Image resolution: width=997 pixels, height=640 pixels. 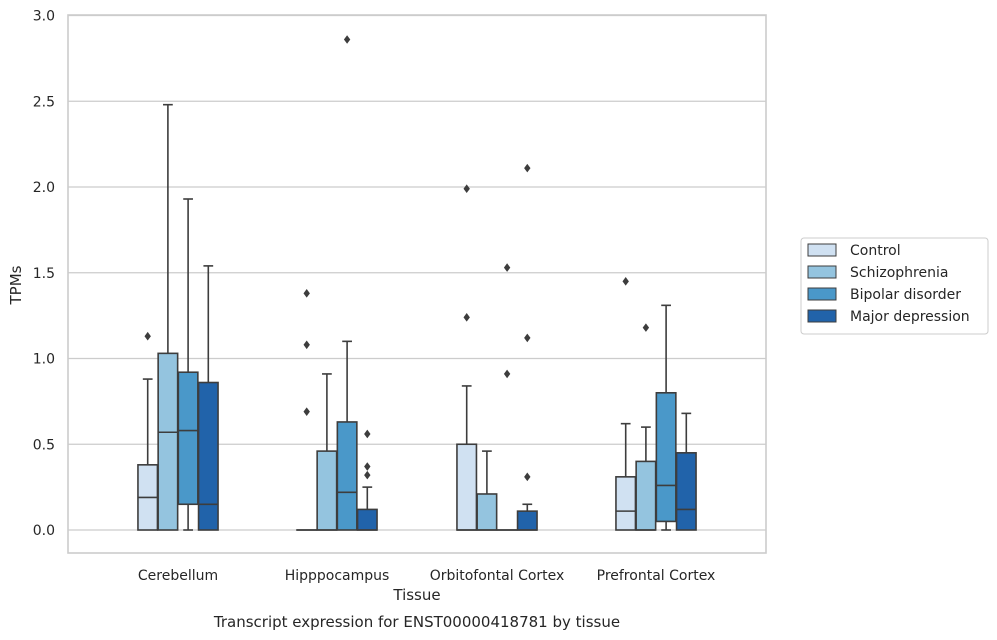 What do you see at coordinates (416, 595) in the screenshot?
I see `x-axis-title: Tissue` at bounding box center [416, 595].